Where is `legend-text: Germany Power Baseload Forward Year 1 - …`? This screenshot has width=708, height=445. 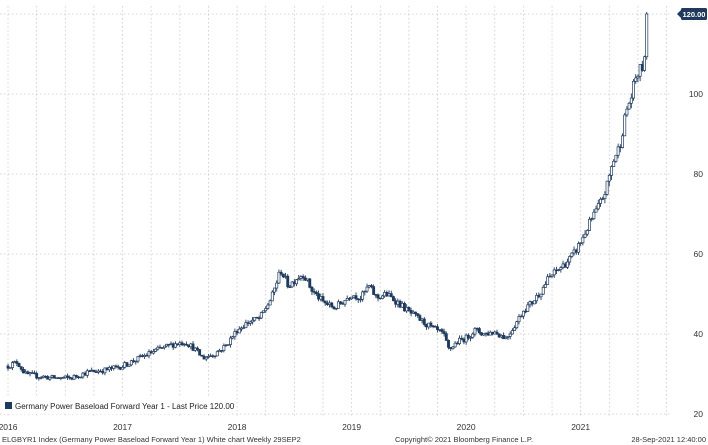 legend-text: Germany Power Baseload Forward Year 1 - … is located at coordinates (125, 406).